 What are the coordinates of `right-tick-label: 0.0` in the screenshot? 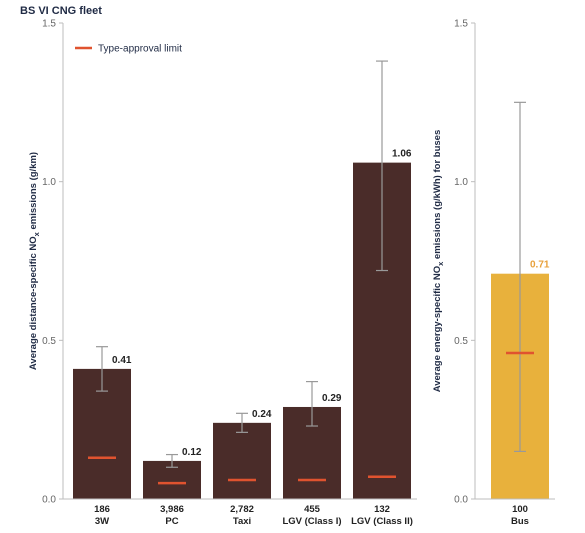 It's located at (461, 500).